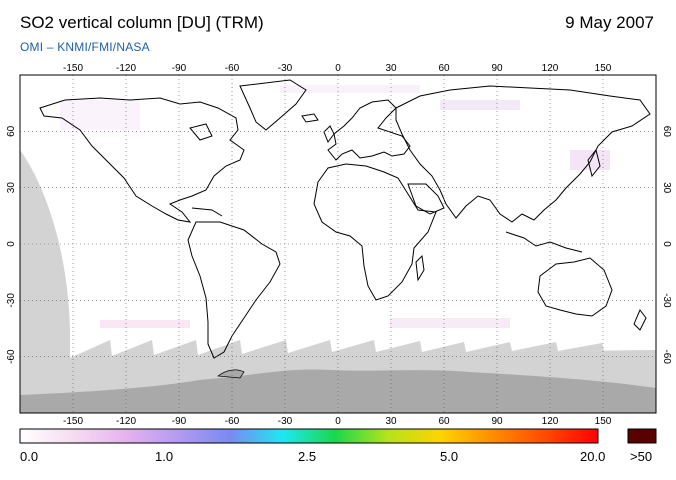  I want to click on lon-label-bottom--150: -150, so click(73, 421).